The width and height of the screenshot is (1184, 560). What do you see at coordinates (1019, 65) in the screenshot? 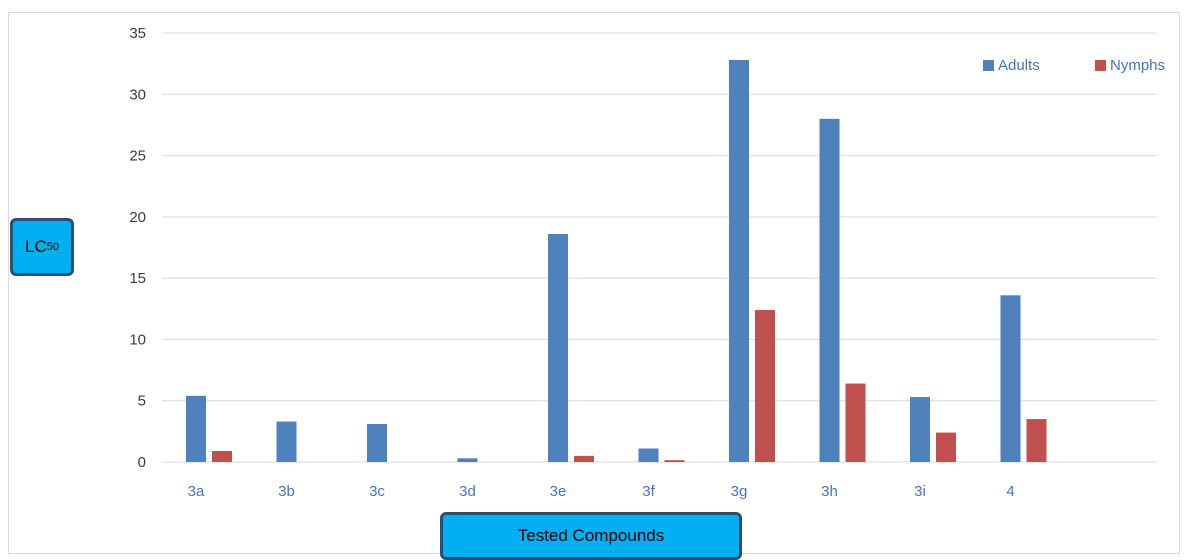
I see `legend-label-adults: Adults` at bounding box center [1019, 65].